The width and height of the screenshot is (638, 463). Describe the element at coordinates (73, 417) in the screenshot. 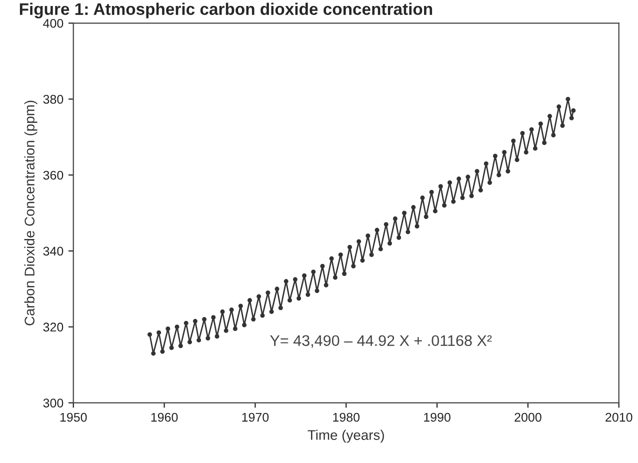

I see `x-tick-label: 1950` at that location.